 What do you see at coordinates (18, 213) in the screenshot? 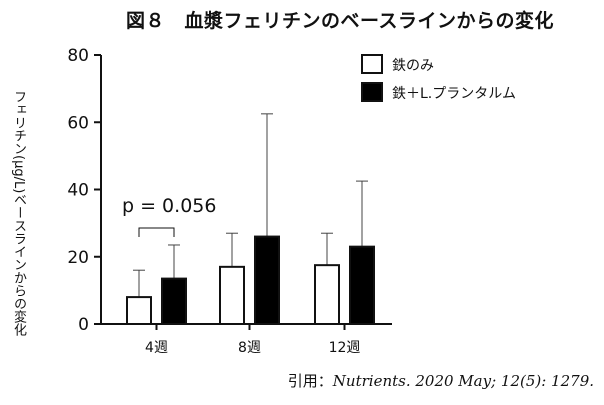
I see `y-axis-label: フェリチン(μg/L)ベースラインからの変化` at bounding box center [18, 213].